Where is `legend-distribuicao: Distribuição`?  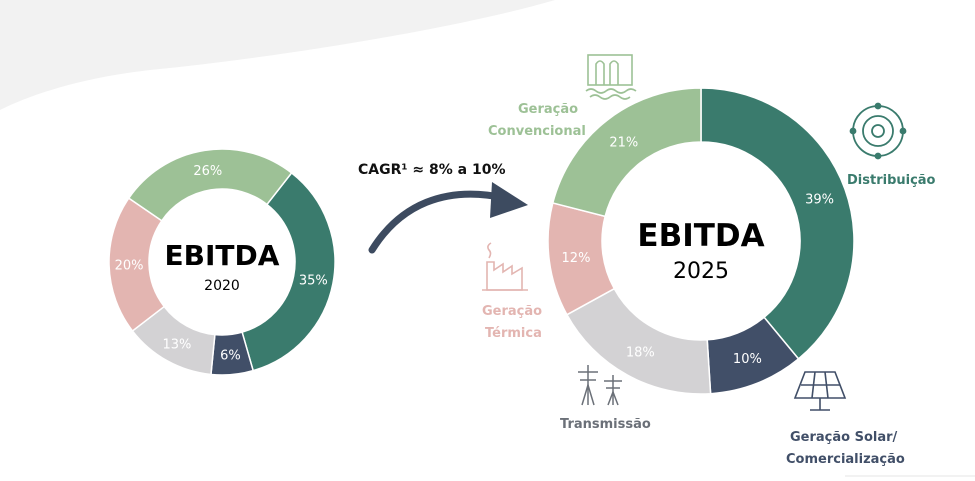
legend-distribuicao: Distribuição is located at coordinates (891, 180).